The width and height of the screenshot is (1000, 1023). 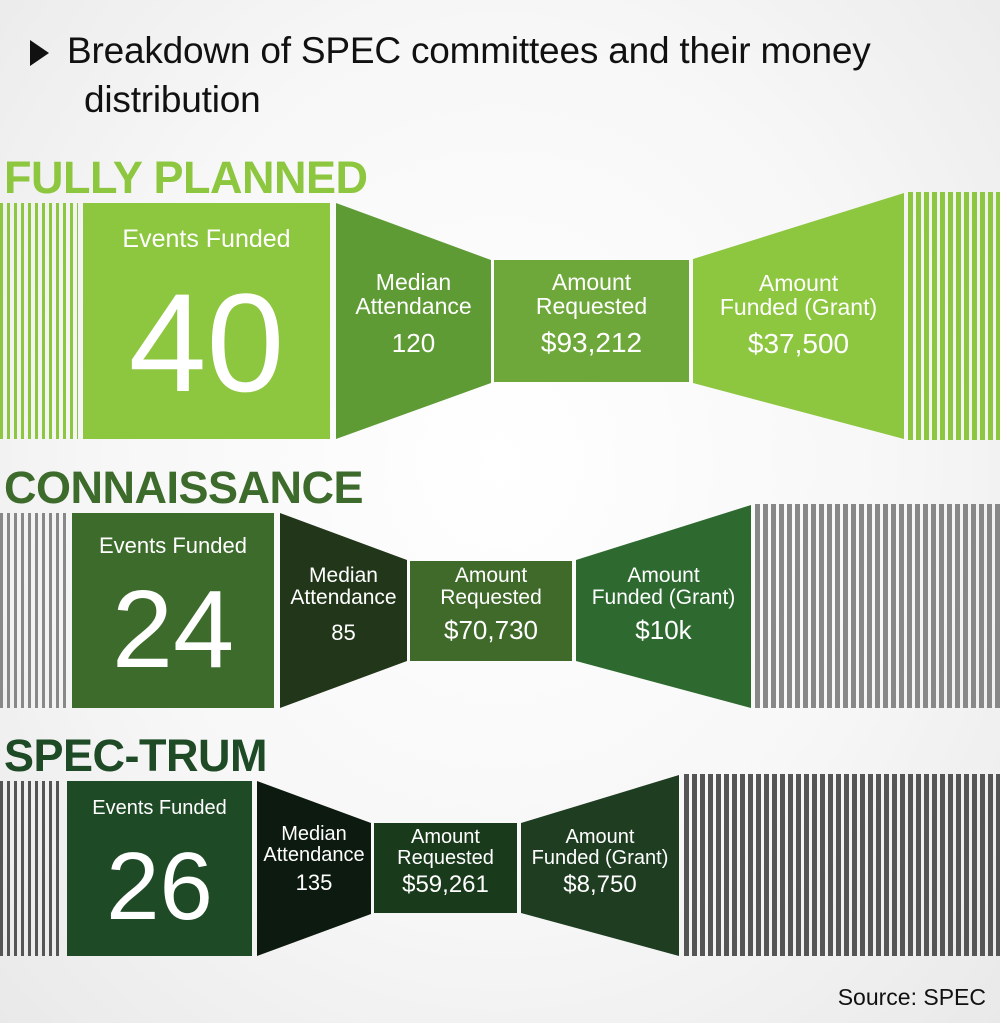 I want to click on amount-requested-segment: Amount Requested $59,261, so click(x=445, y=868).